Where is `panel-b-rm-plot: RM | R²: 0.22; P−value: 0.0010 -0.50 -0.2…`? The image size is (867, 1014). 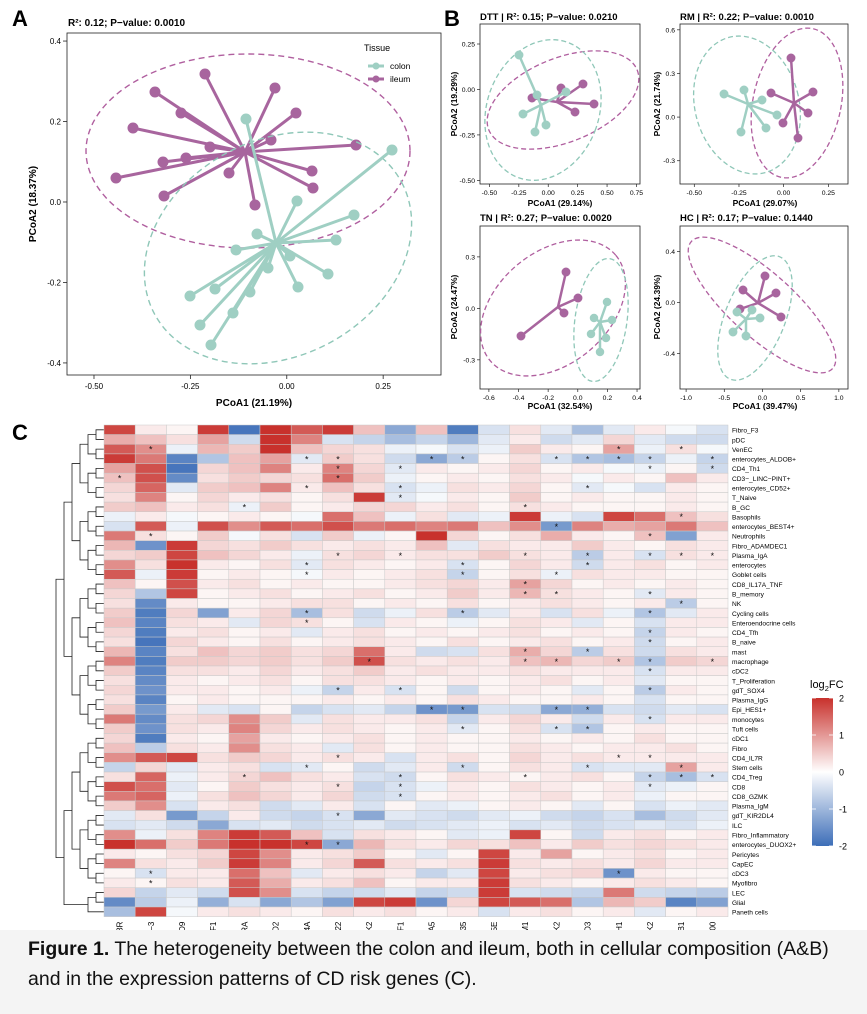
panel-b-rm-plot: RM | R²: 0.22; P−value: 0.0010 -0.50 -0.2… is located at coordinates (750, 110).